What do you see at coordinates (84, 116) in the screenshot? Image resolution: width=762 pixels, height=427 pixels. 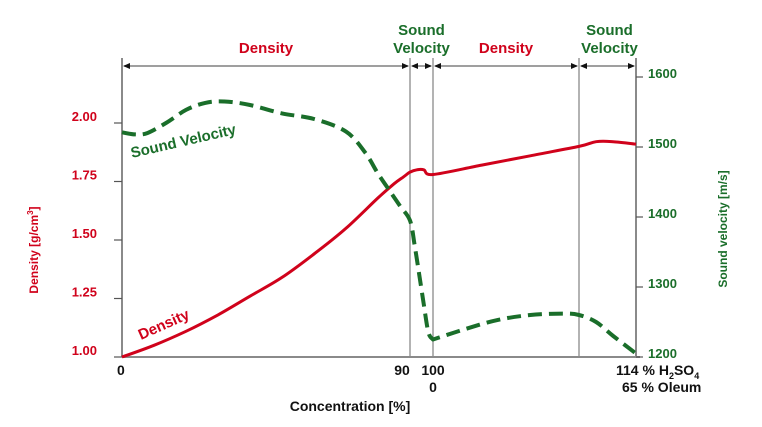 I see `y-left-tick-label: 2.00` at bounding box center [84, 116].